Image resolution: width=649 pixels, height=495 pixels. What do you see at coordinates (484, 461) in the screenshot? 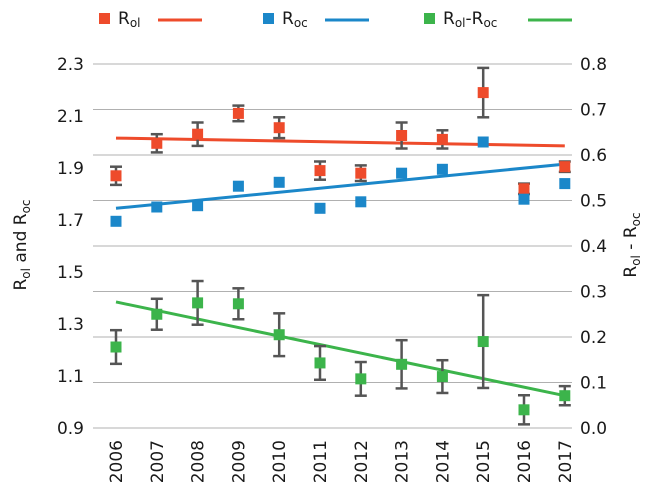
I see `x-tick-label: 2015` at bounding box center [484, 461].